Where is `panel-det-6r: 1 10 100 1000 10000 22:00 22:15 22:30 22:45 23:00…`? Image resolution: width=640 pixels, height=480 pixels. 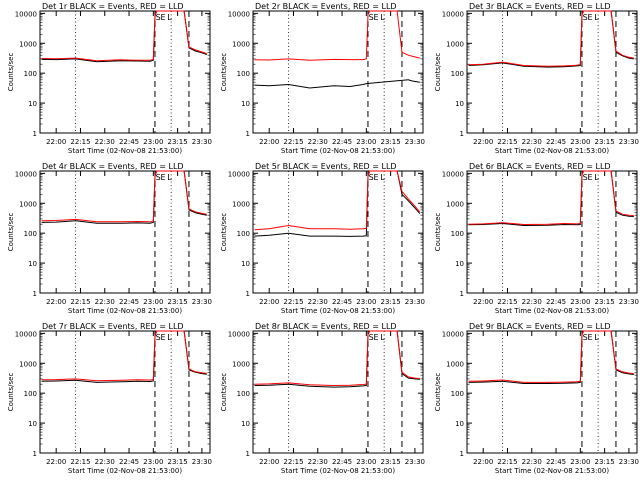 panel-det-6r: 1 10 100 1000 10000 22:00 22:15 22:30 22:45 23:00… is located at coordinates (536, 238).